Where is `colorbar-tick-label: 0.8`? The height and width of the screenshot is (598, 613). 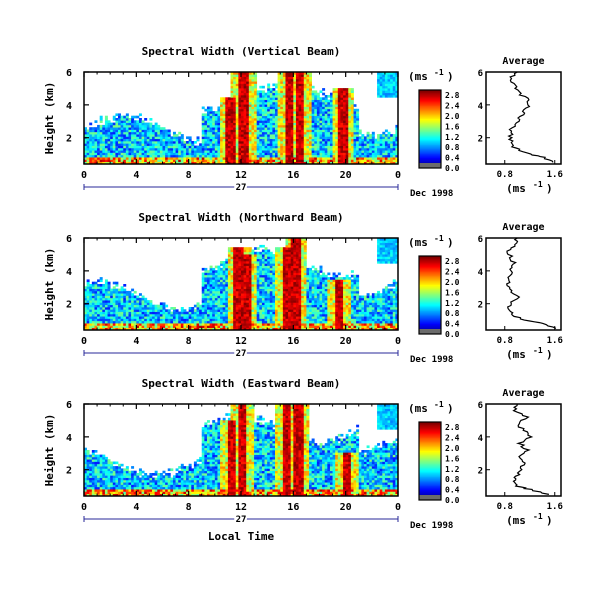
colorbar-tick-label: 0.8 is located at coordinates (452, 147).